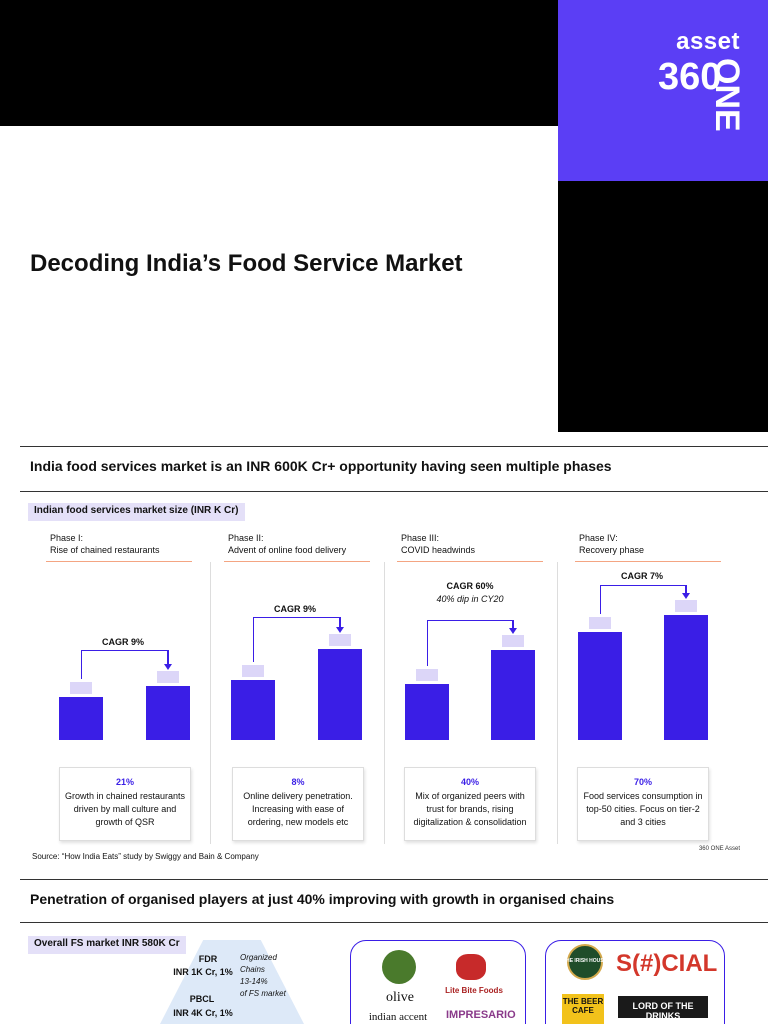 The image size is (768, 1024). What do you see at coordinates (719, 849) in the screenshot?
I see `credit-note: 360 ONE Asset` at bounding box center [719, 849].